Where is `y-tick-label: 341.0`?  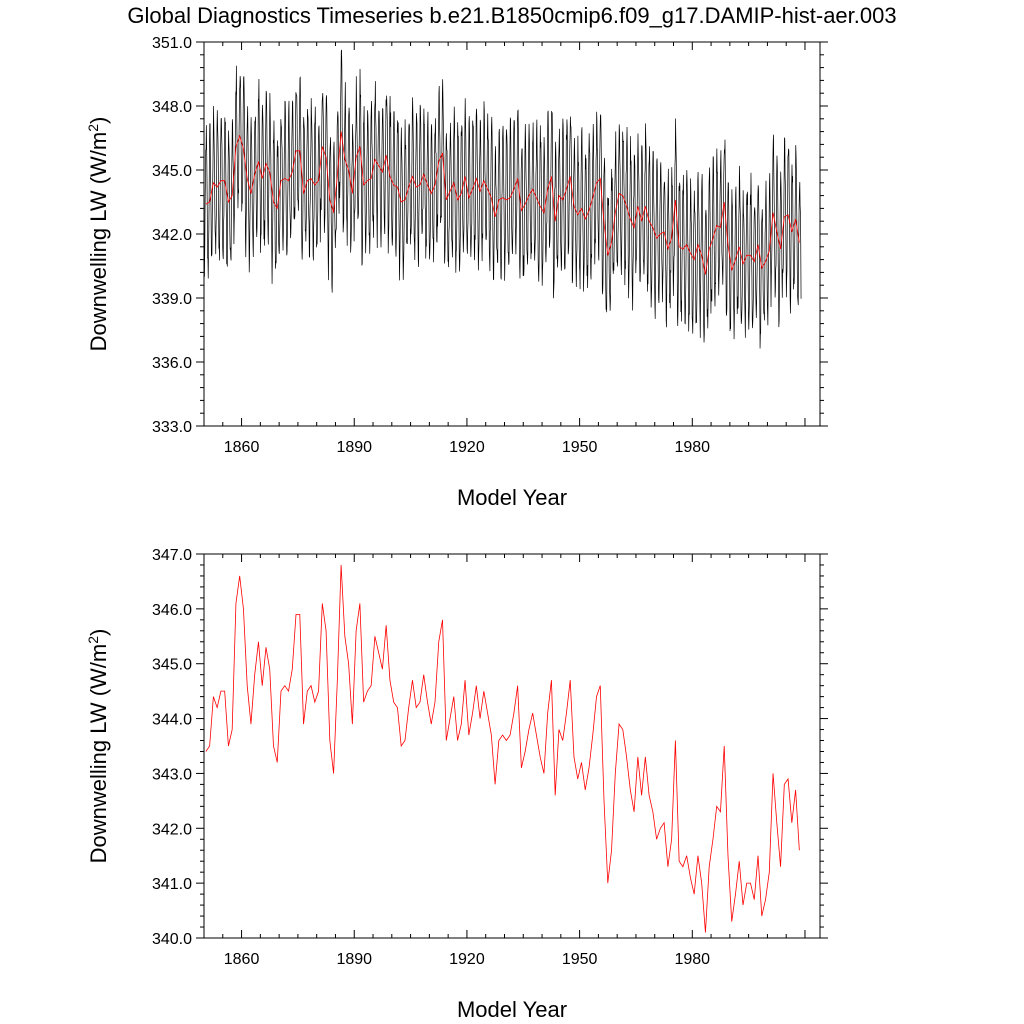 y-tick-label: 341.0 is located at coordinates (172, 884).